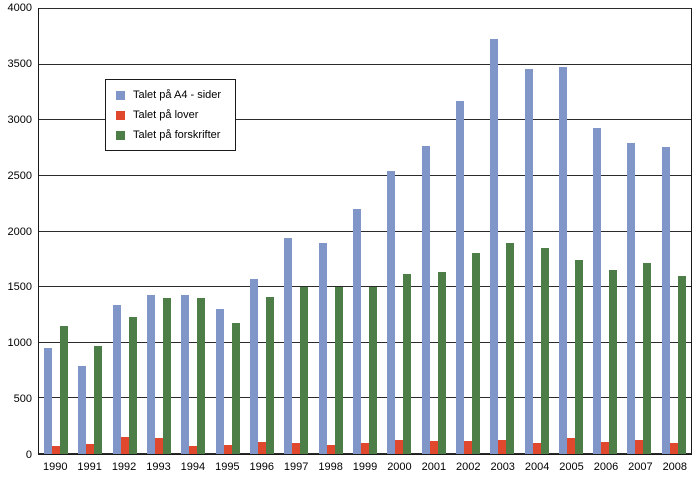 The height and width of the screenshot is (482, 700). What do you see at coordinates (365, 467) in the screenshot?
I see `x-tick-label: 1999` at bounding box center [365, 467].